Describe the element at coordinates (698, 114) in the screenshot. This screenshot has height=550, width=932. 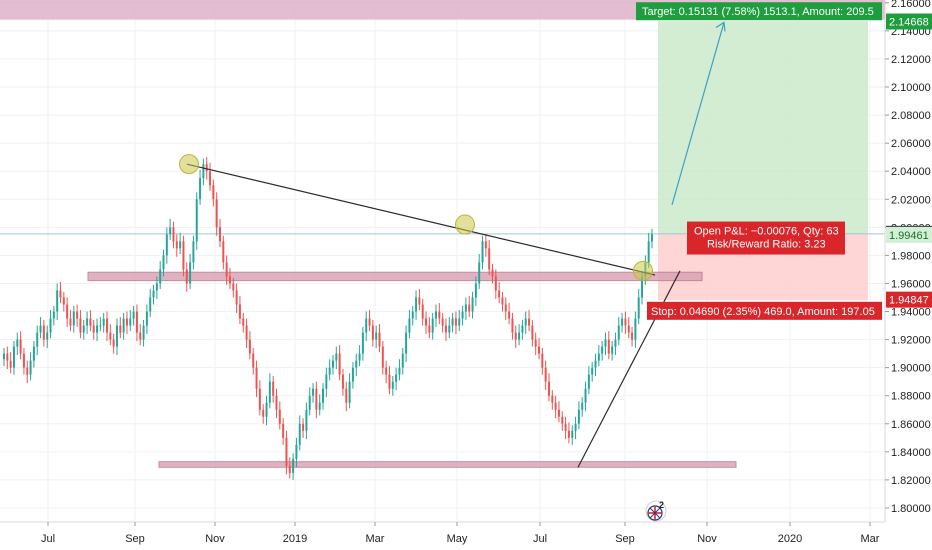
I see `projection-arrow` at that location.